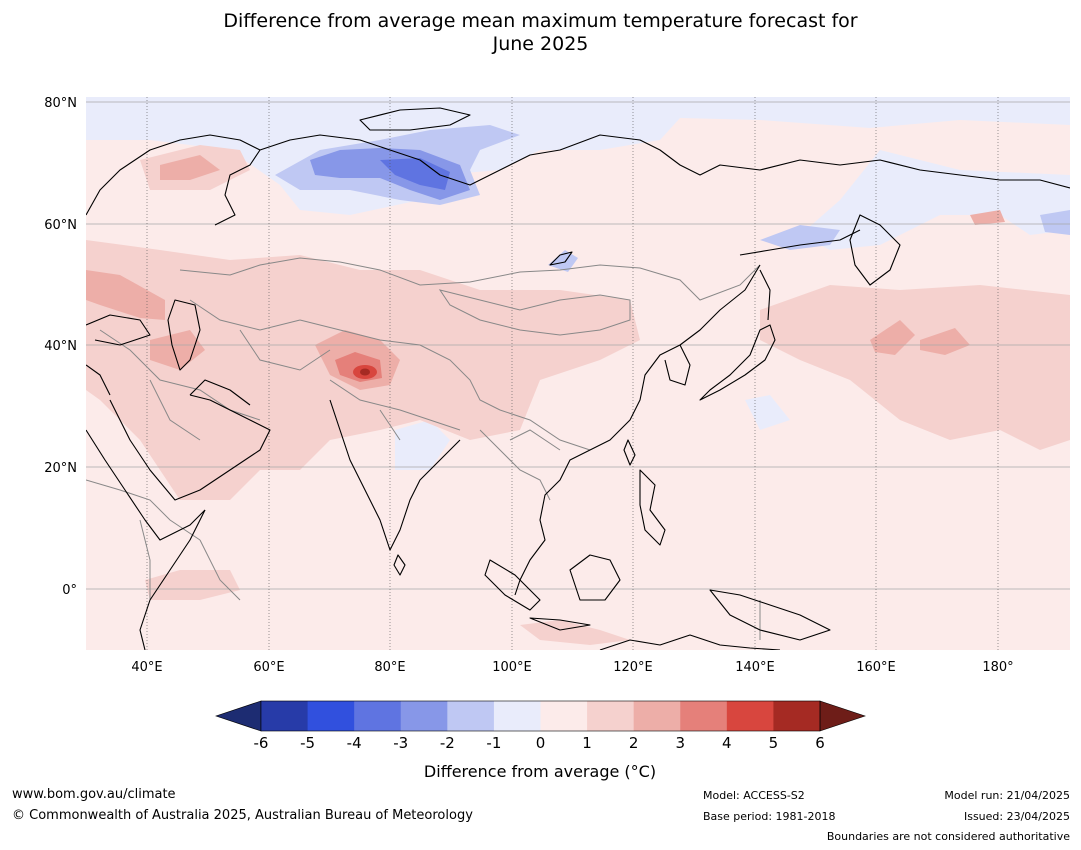 Image resolution: width=1081 pixels, height=850 pixels. Describe the element at coordinates (765, 295) in the screenshot. I see `coast-sakhalin` at that location.